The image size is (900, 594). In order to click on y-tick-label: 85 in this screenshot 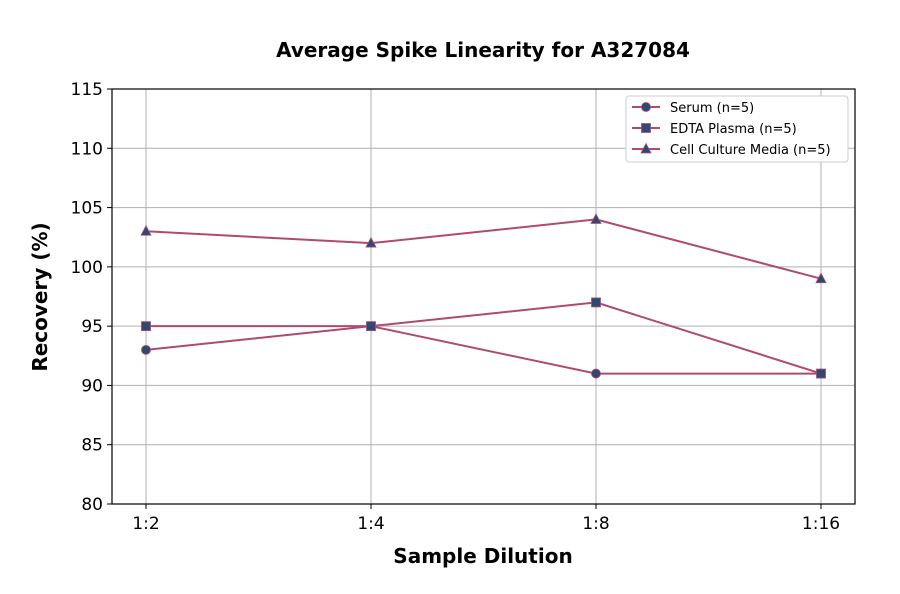, I will do `click(92, 446)`.